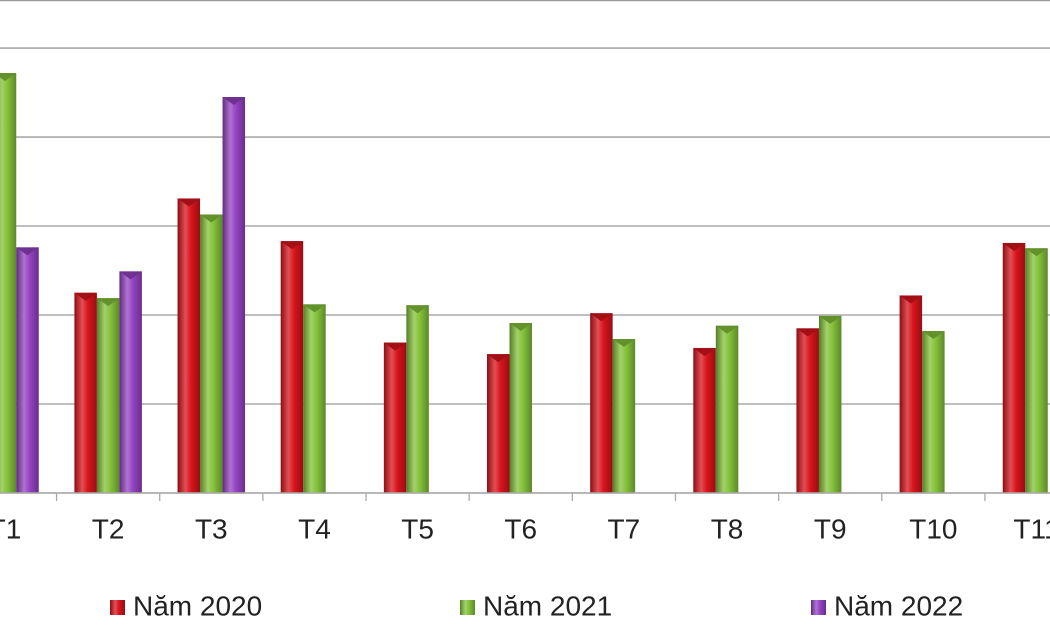  I want to click on x-tick-label: T6, so click(520, 528).